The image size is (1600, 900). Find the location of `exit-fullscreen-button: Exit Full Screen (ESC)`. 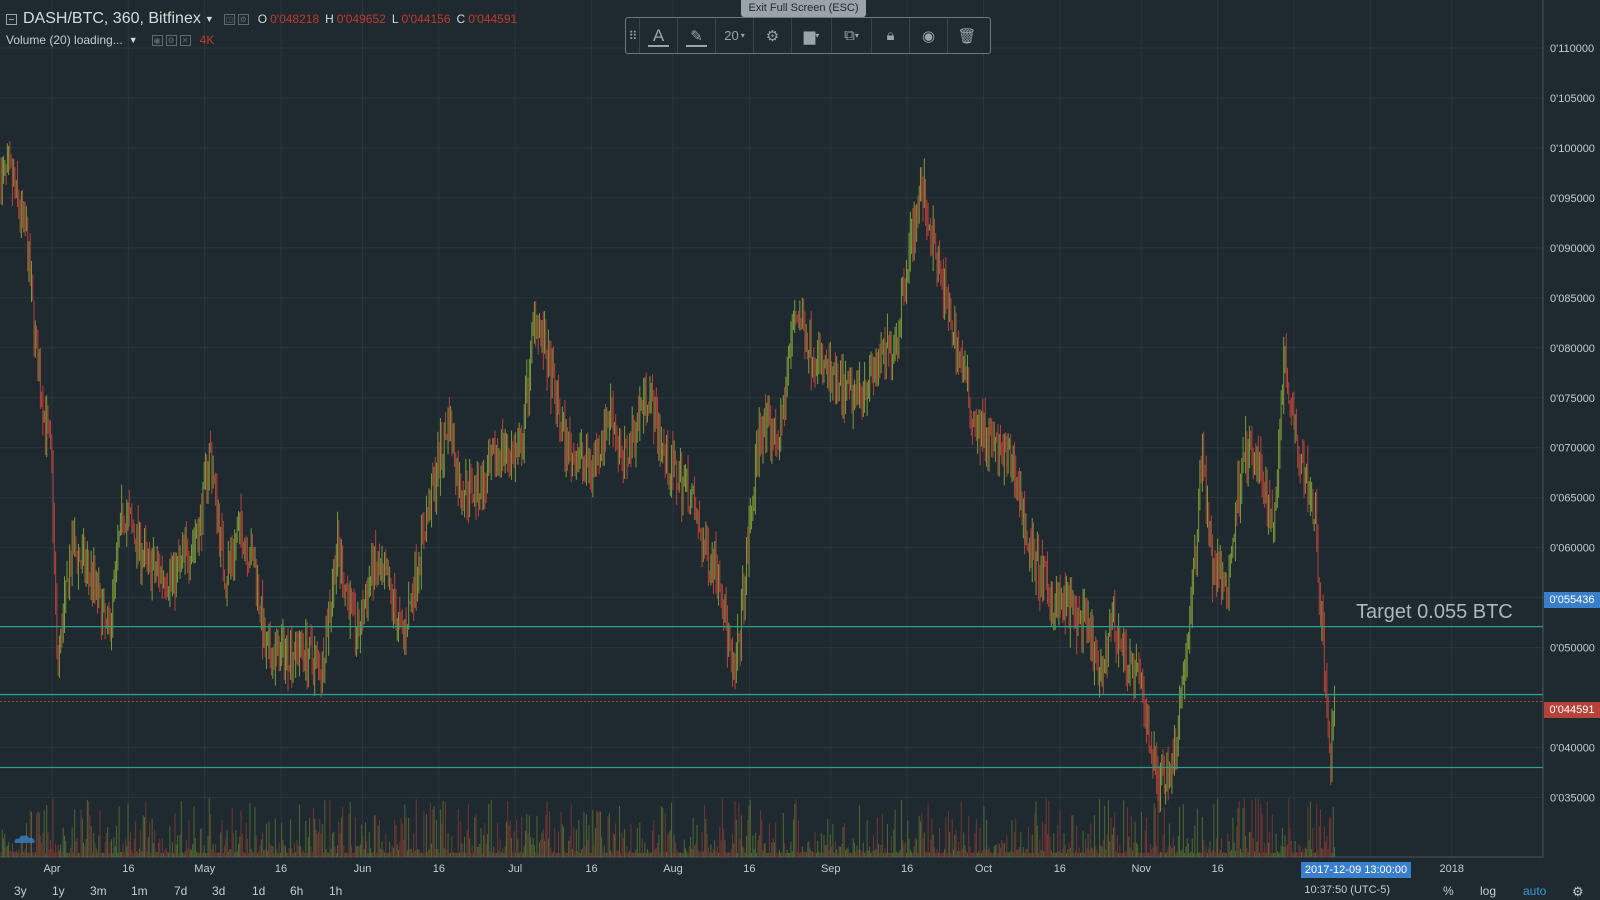

exit-fullscreen-button: Exit Full Screen (ESC) is located at coordinates (803, 8).